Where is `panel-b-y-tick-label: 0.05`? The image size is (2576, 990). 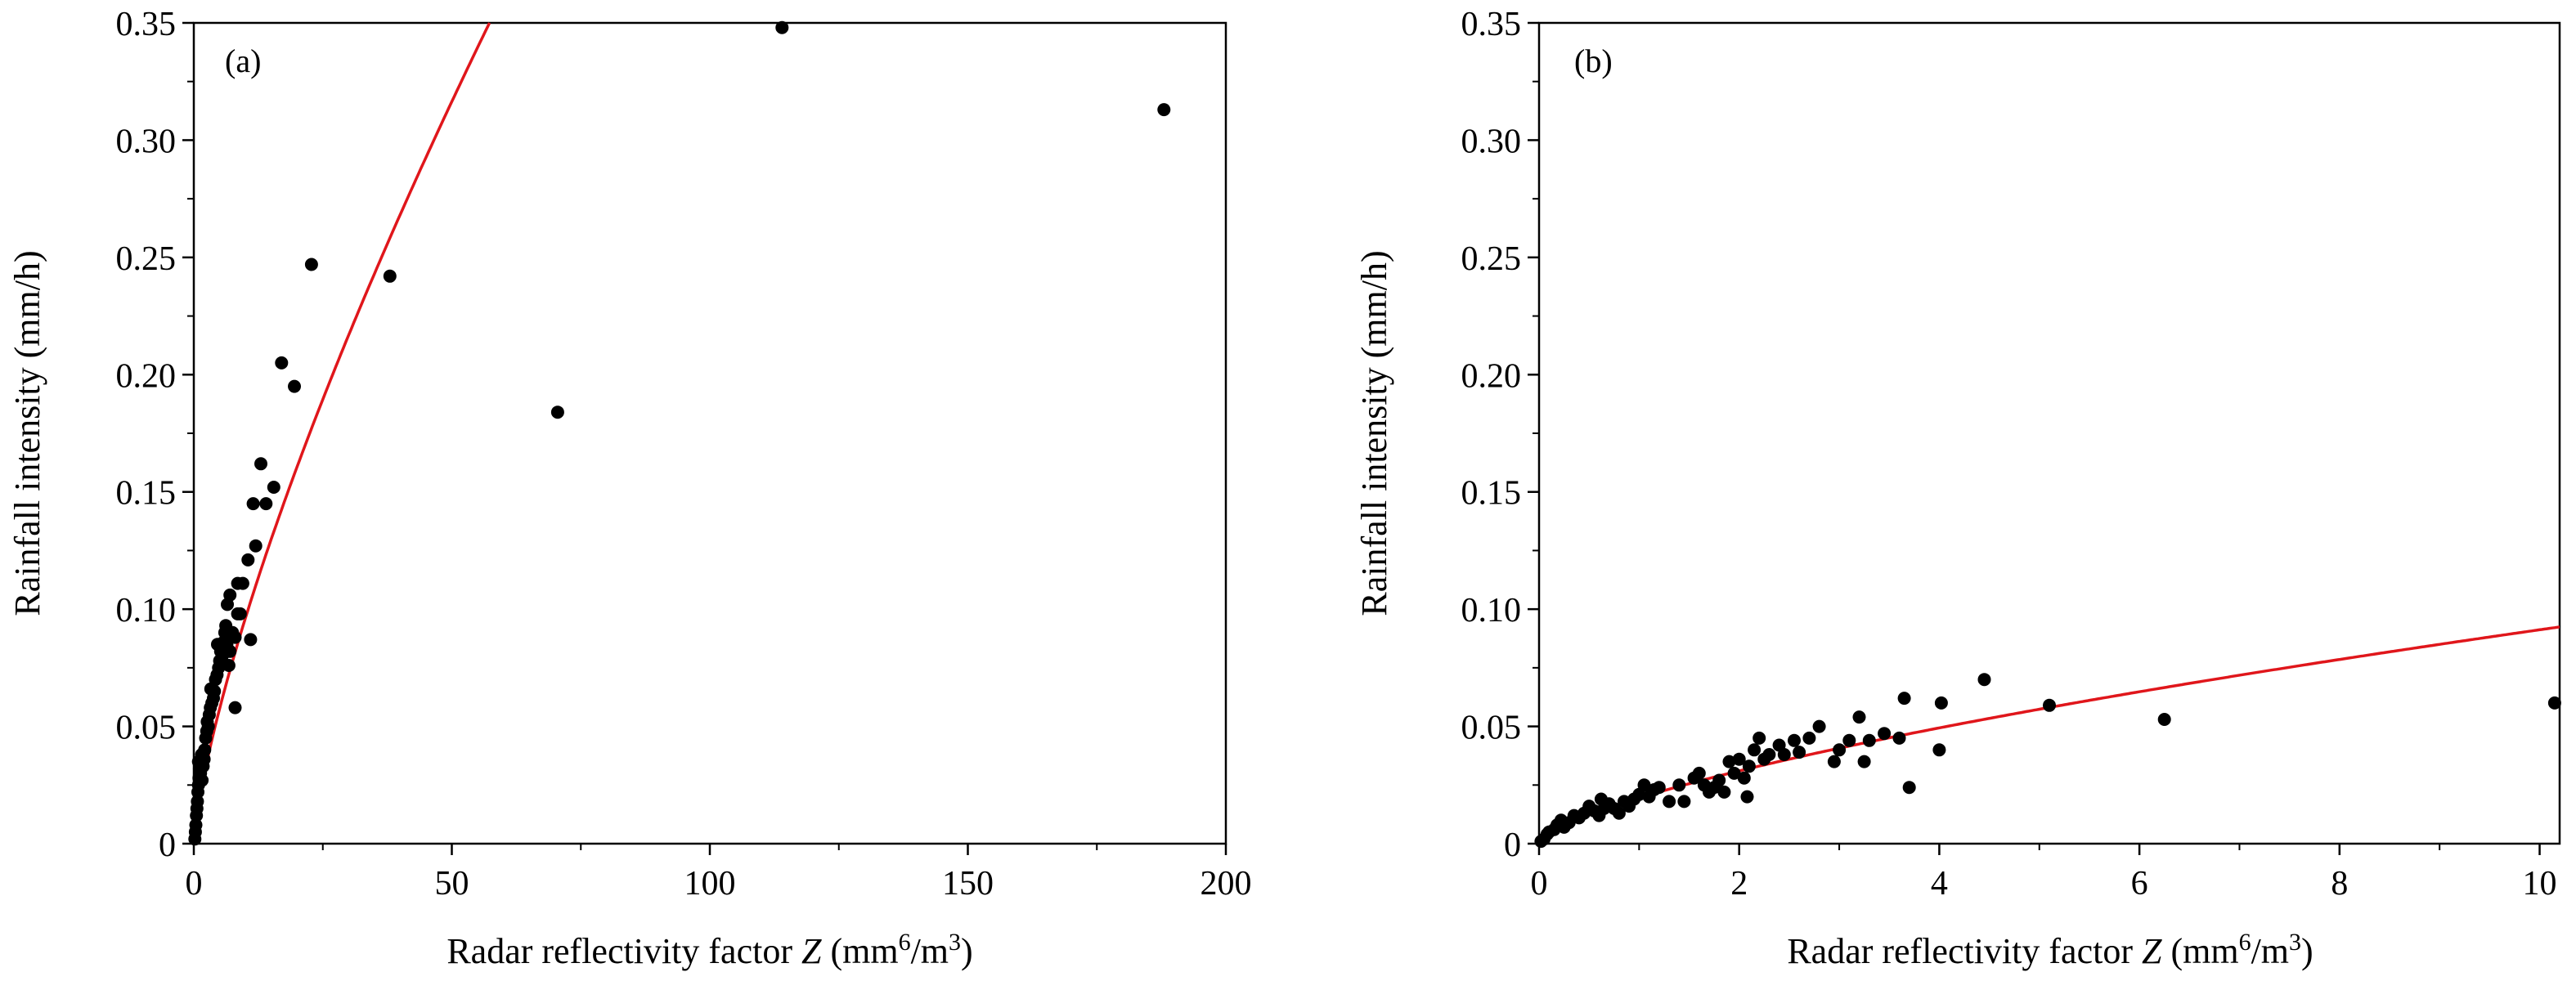
panel-b-y-tick-label: 0.05 is located at coordinates (1492, 728).